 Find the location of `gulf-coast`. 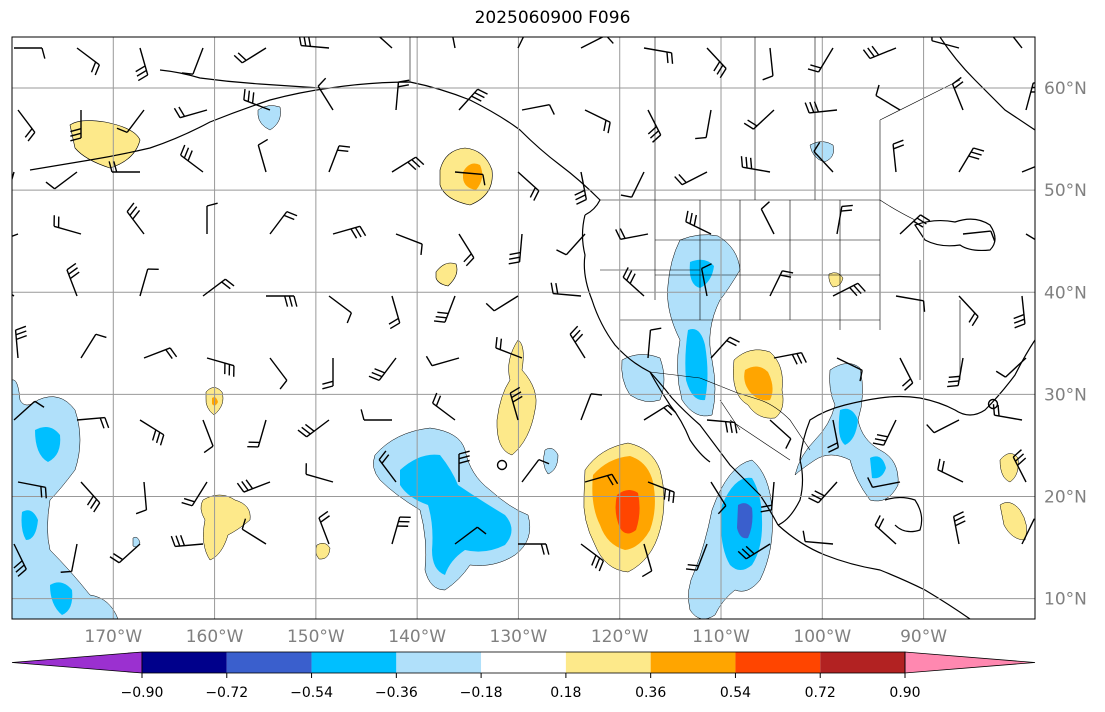

gulf-coast is located at coordinates (906, 432).